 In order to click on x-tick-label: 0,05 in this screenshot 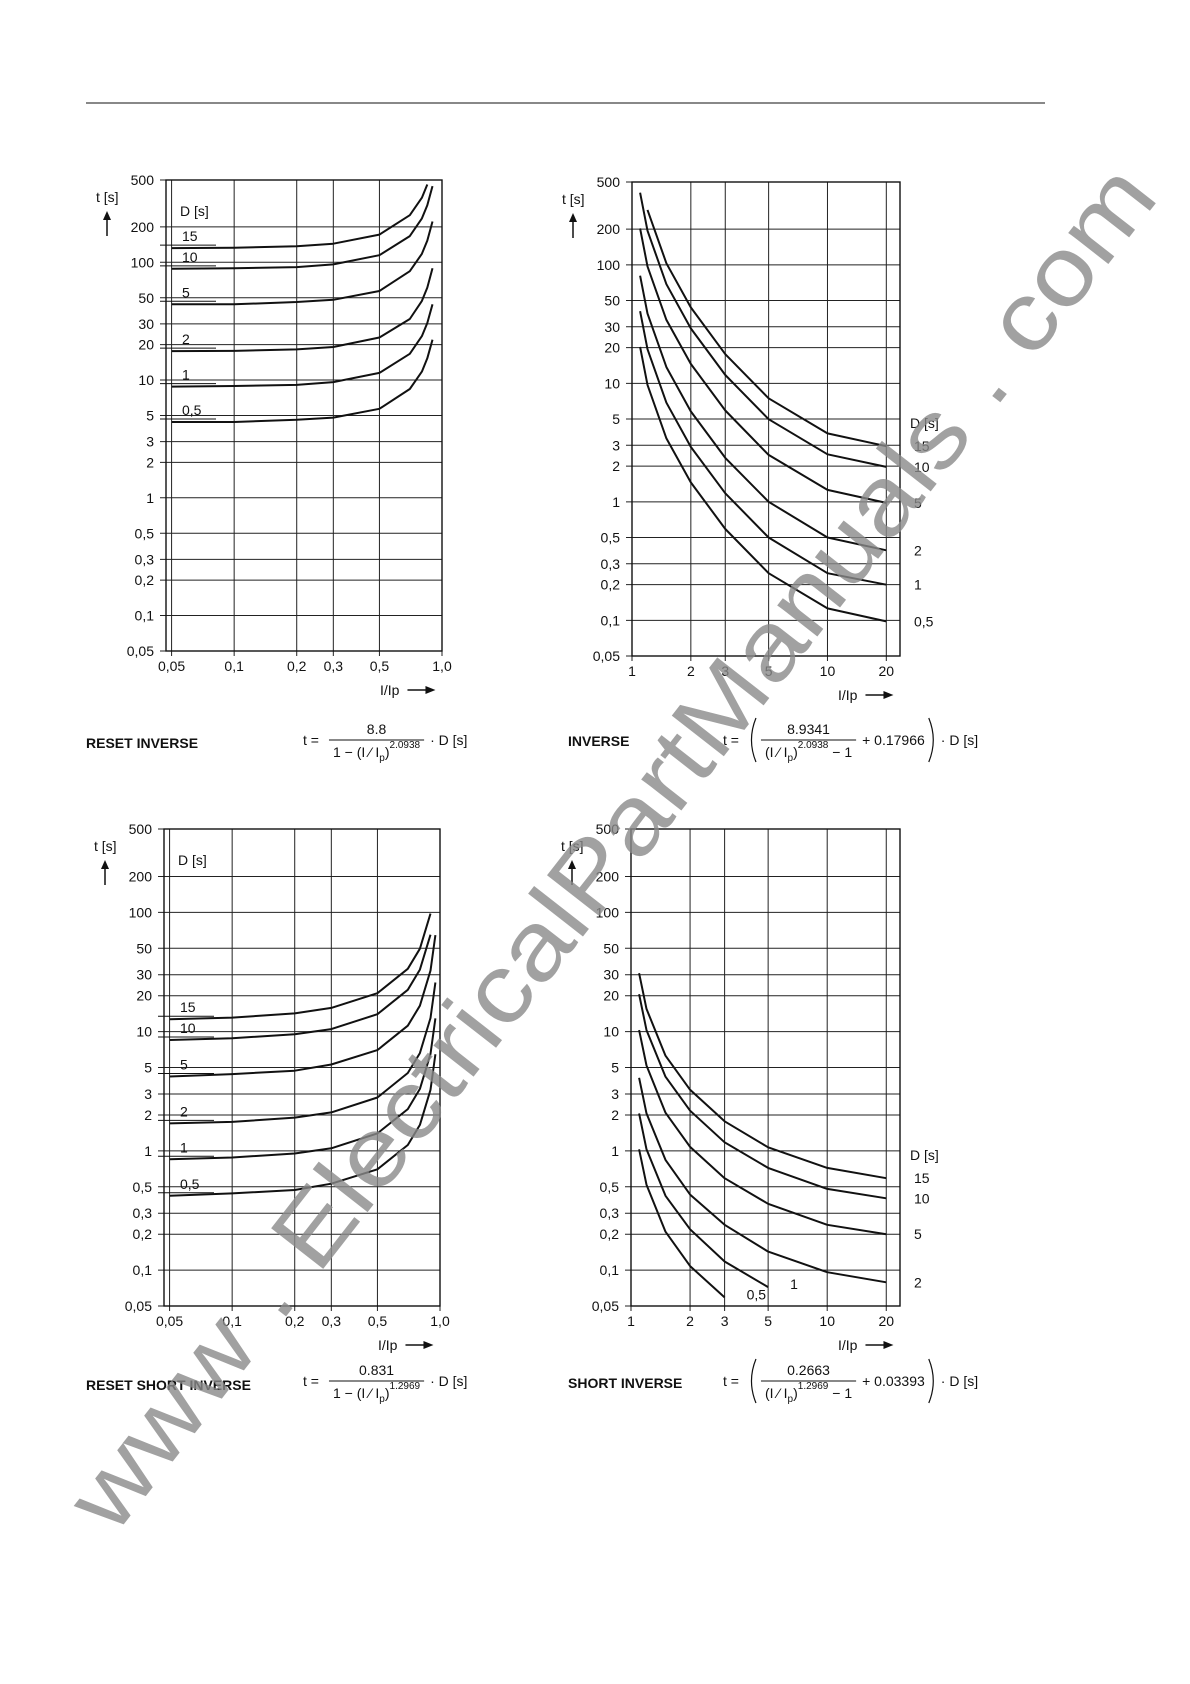, I will do `click(171, 666)`.